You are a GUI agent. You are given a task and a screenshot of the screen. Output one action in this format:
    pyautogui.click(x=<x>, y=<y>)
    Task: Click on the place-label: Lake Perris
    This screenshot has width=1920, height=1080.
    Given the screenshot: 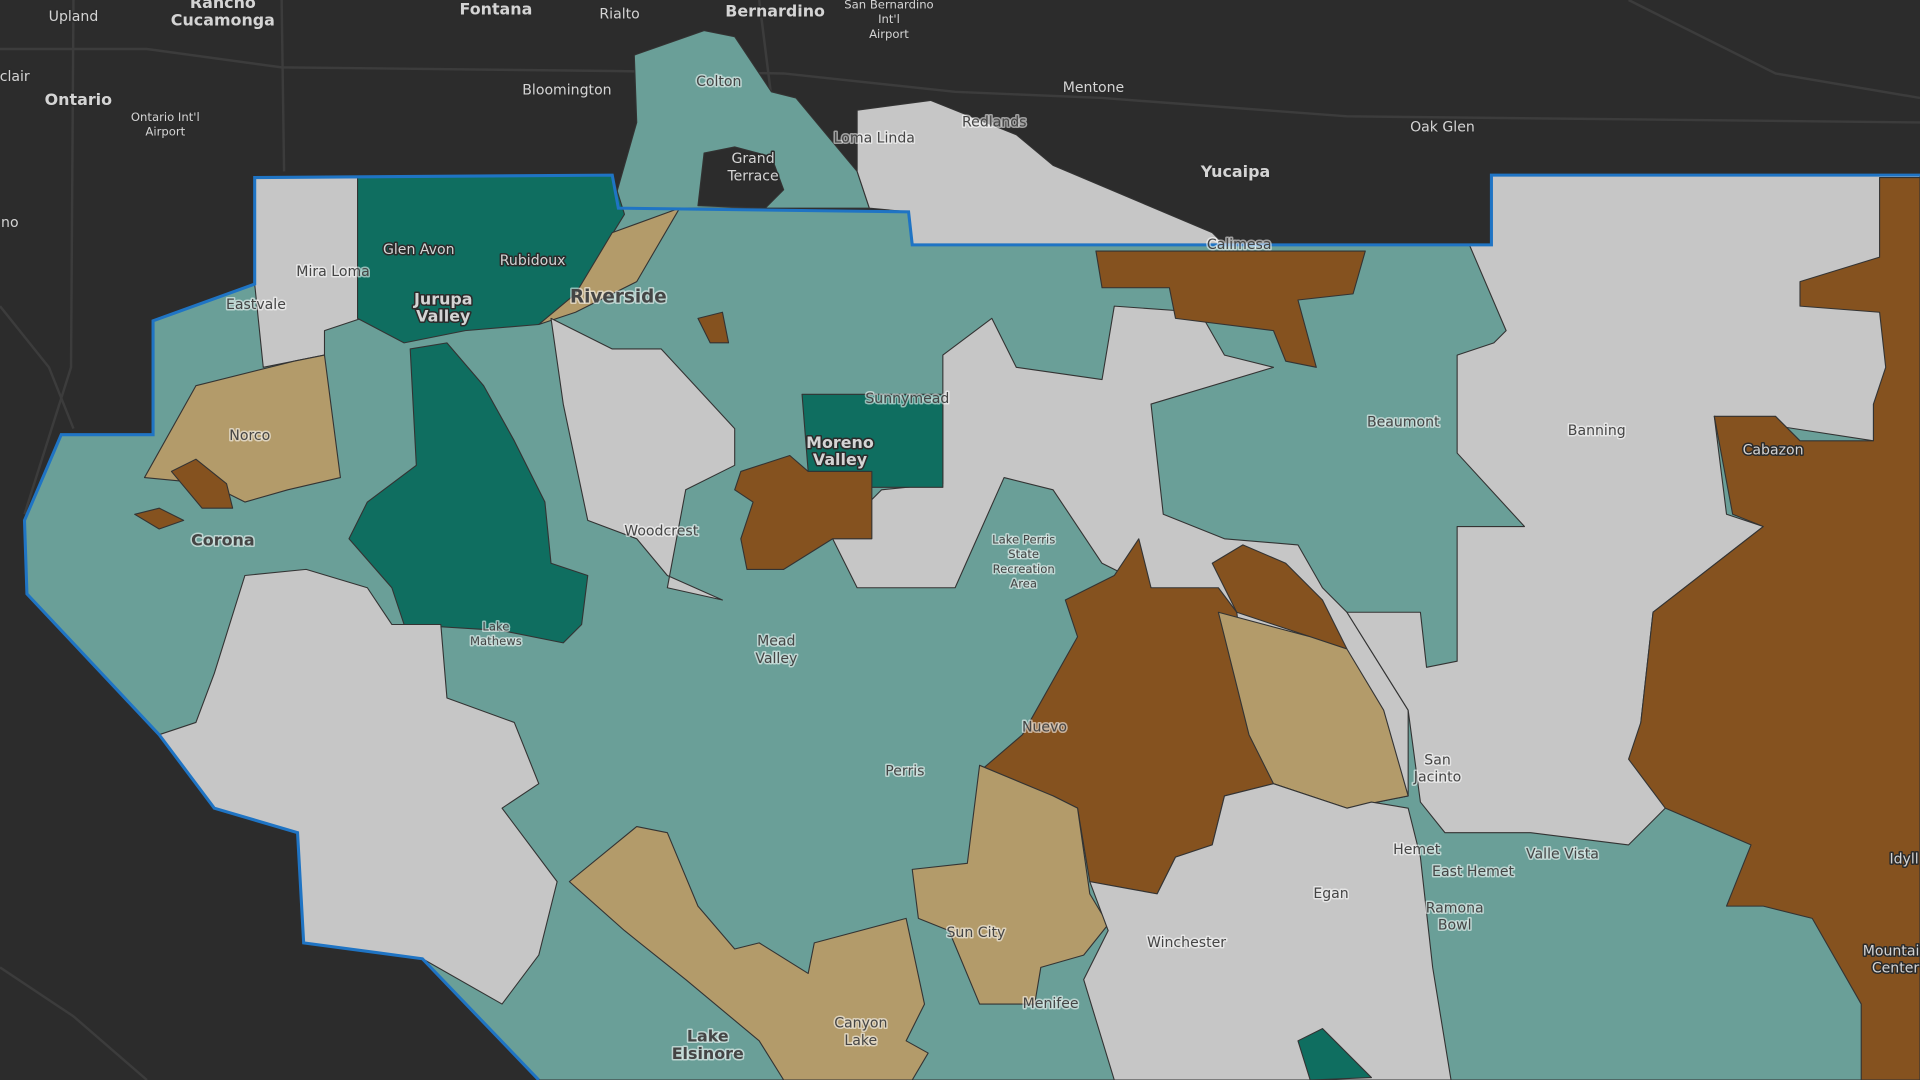 What is the action you would take?
    pyautogui.click(x=1023, y=540)
    